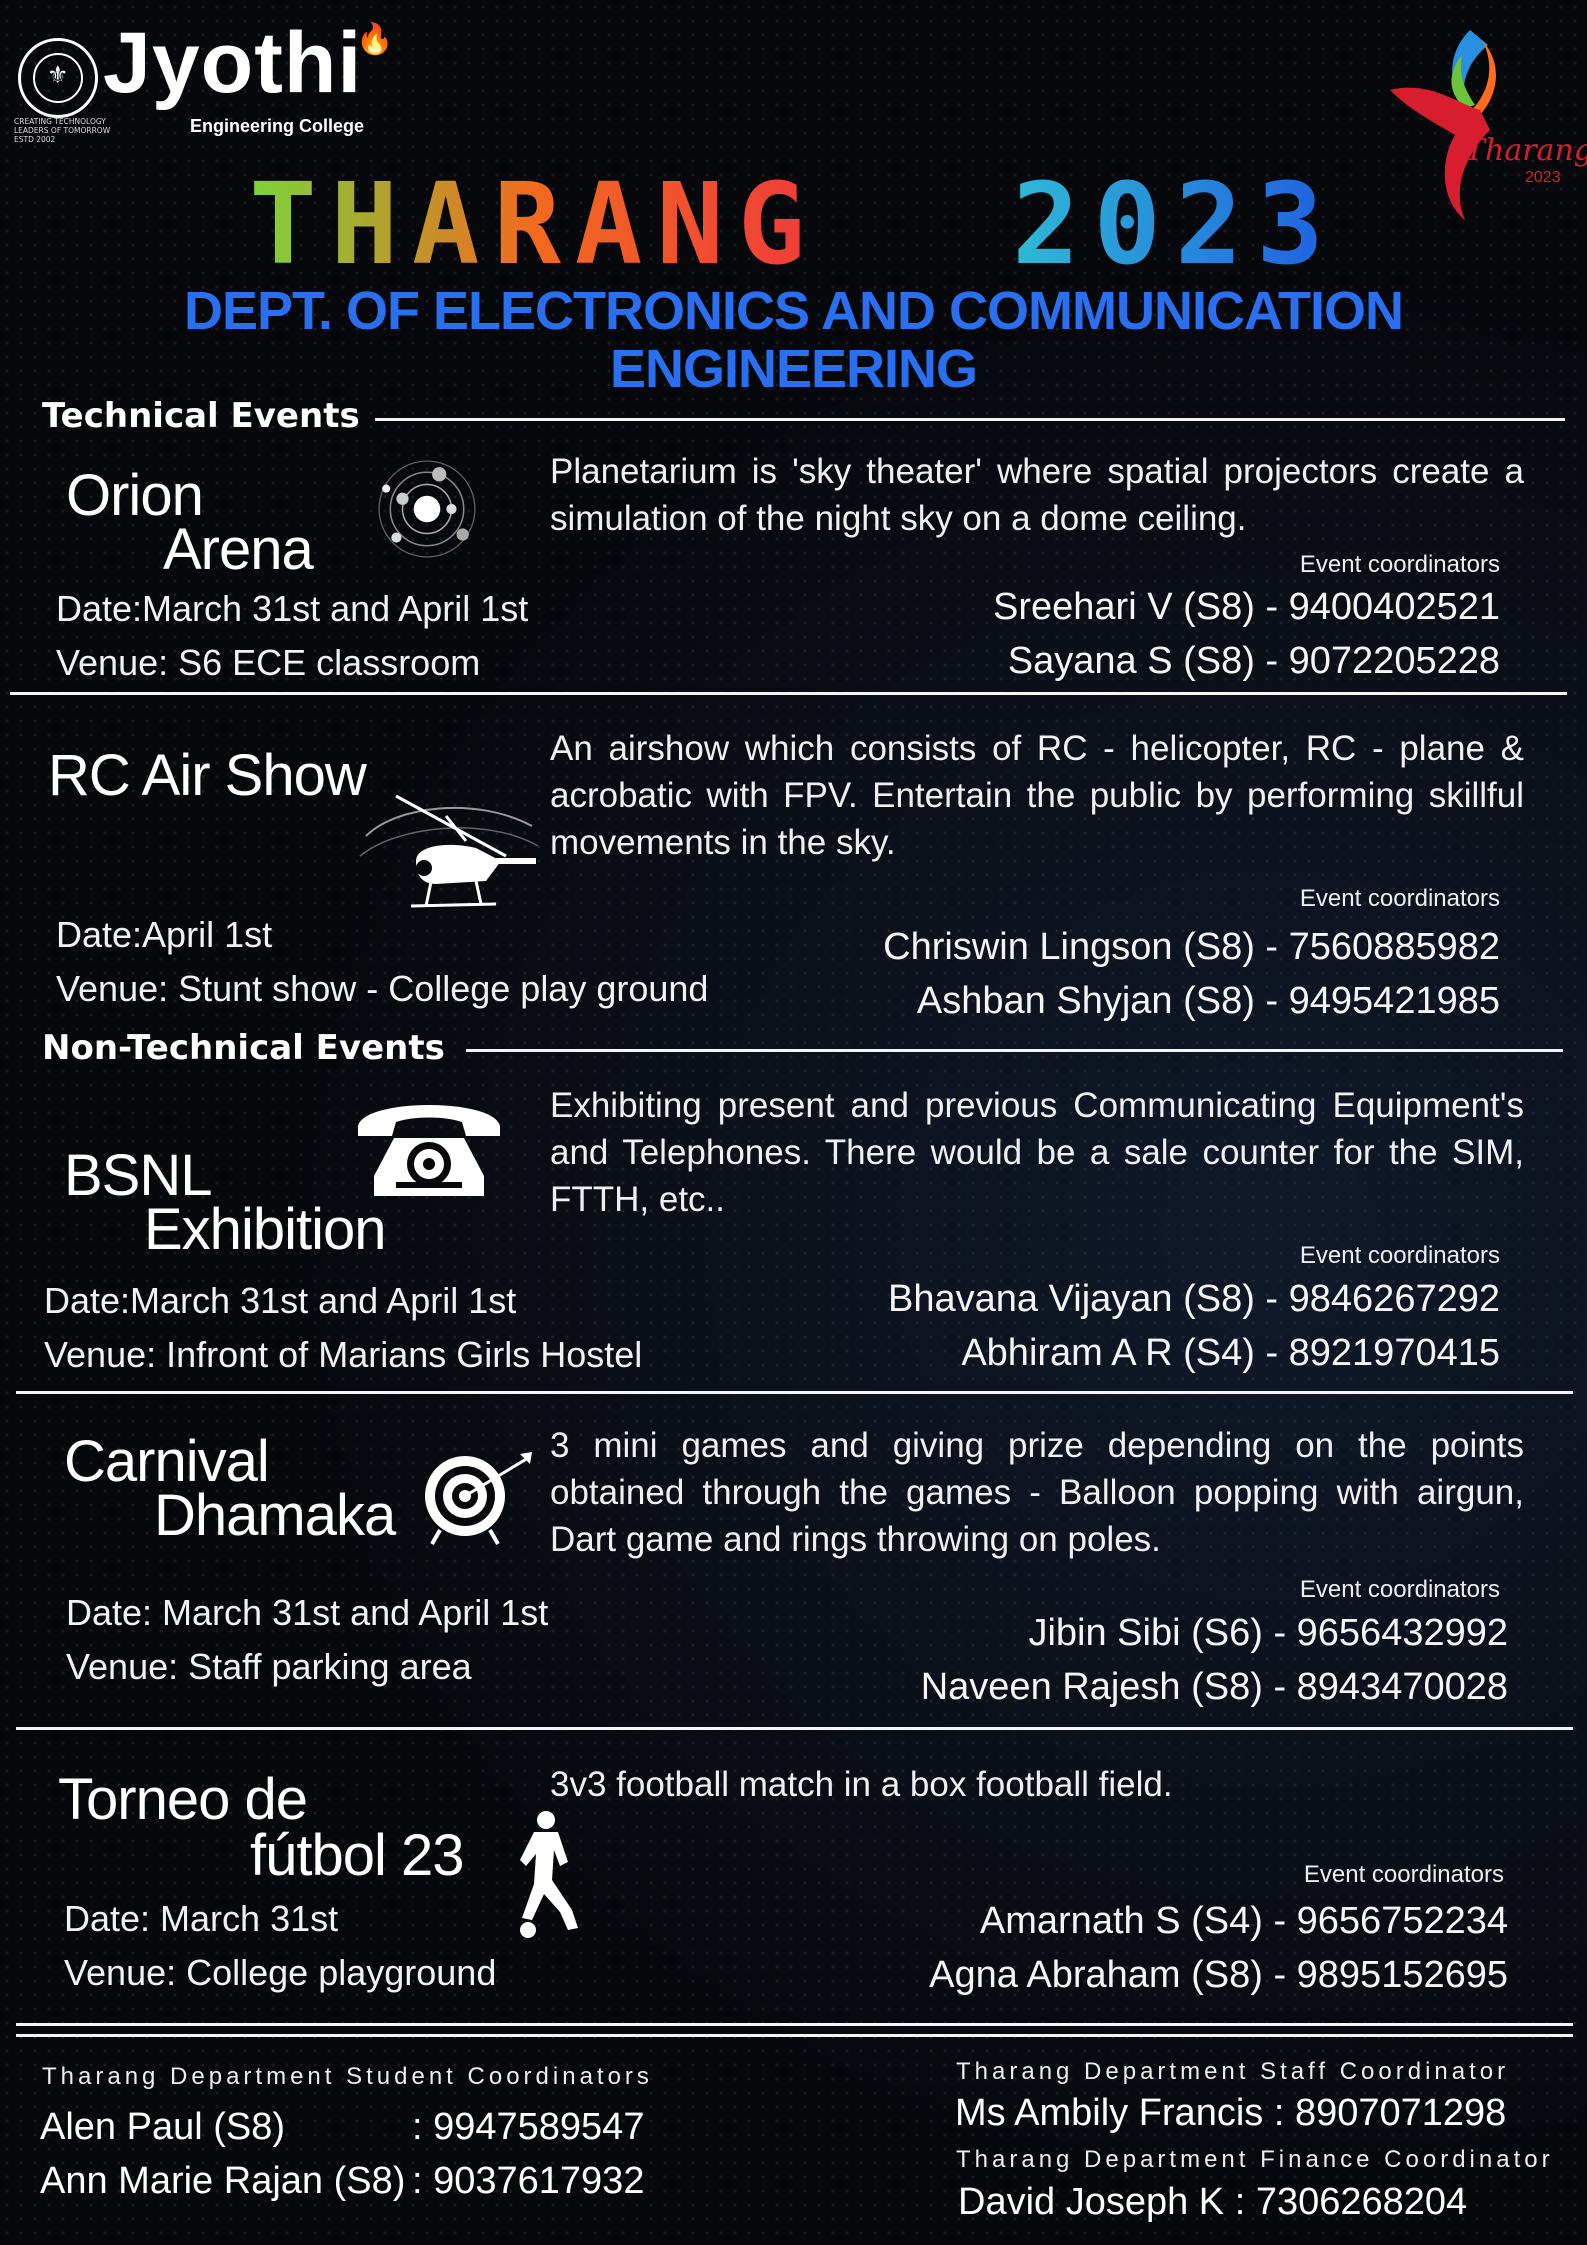  Describe the element at coordinates (449, 851) in the screenshot. I see `helicopter-icon` at that location.